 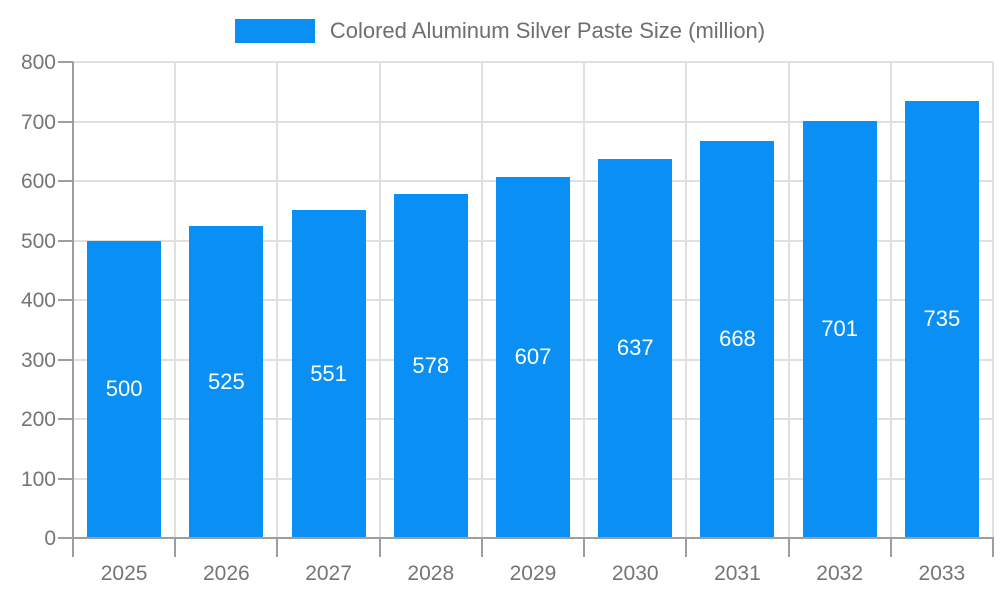 I want to click on x-axis-line, so click(x=533, y=538).